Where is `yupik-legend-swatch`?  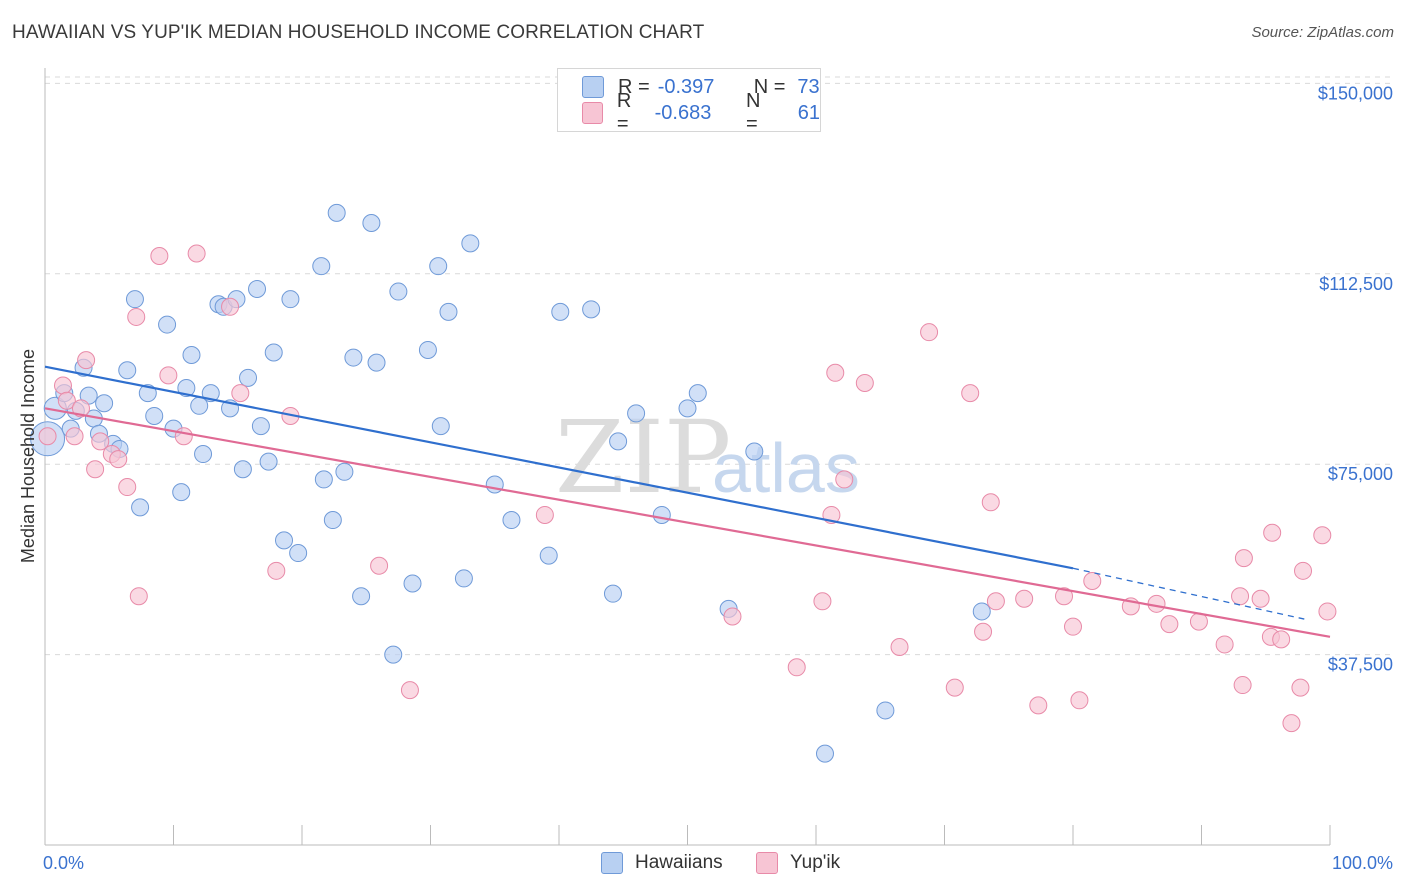
yupik-legend-swatch is located at coordinates (767, 863).